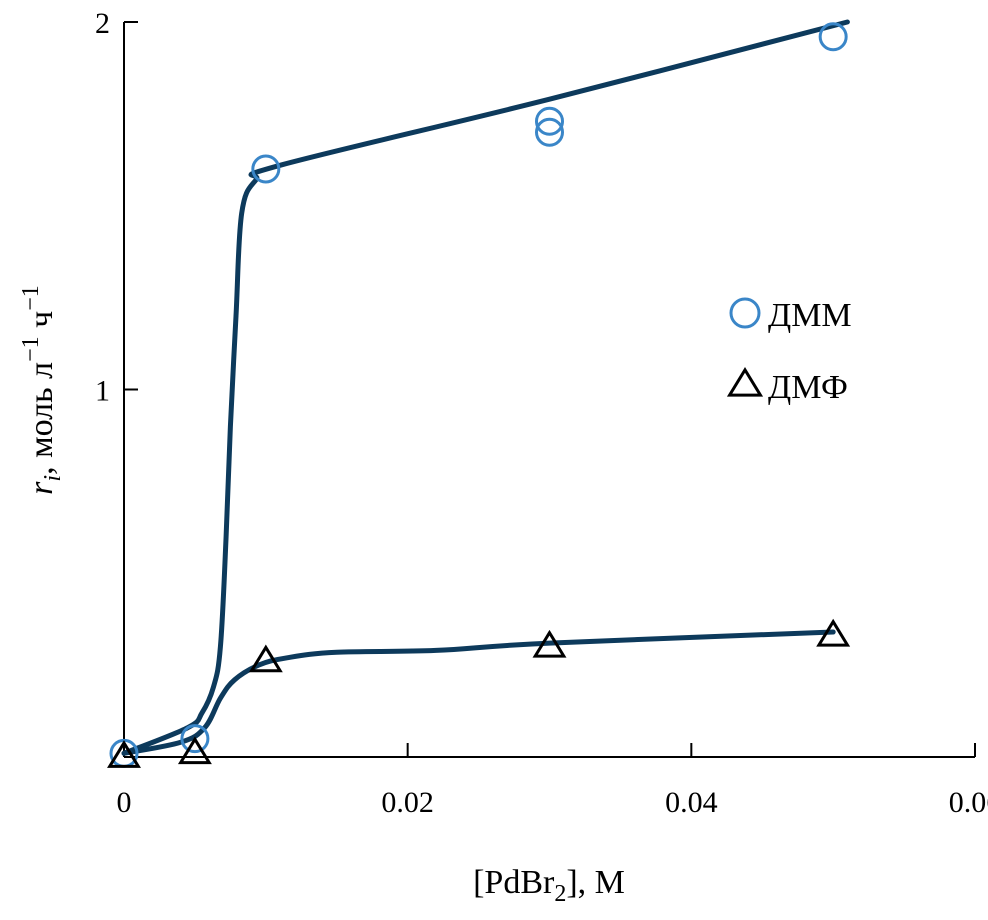  I want to click on x-axis-title: [PdBr2], M, so click(549, 885).